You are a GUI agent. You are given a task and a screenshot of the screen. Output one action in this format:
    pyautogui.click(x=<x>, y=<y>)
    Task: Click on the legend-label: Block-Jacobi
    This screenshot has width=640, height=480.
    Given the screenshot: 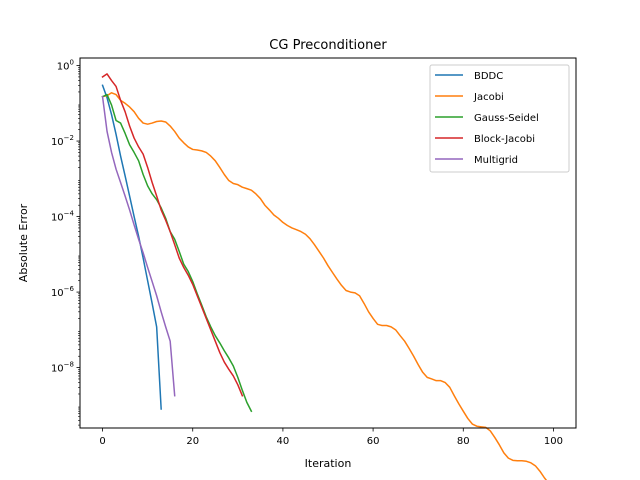 What is the action you would take?
    pyautogui.click(x=504, y=139)
    